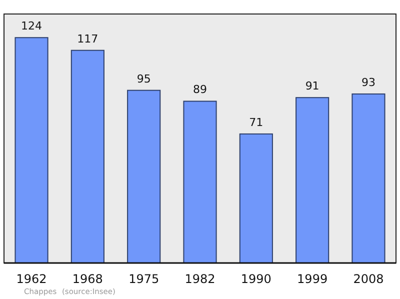 Image resolution: width=400 pixels, height=299 pixels. I want to click on x-tick-label: 1999, so click(312, 279).